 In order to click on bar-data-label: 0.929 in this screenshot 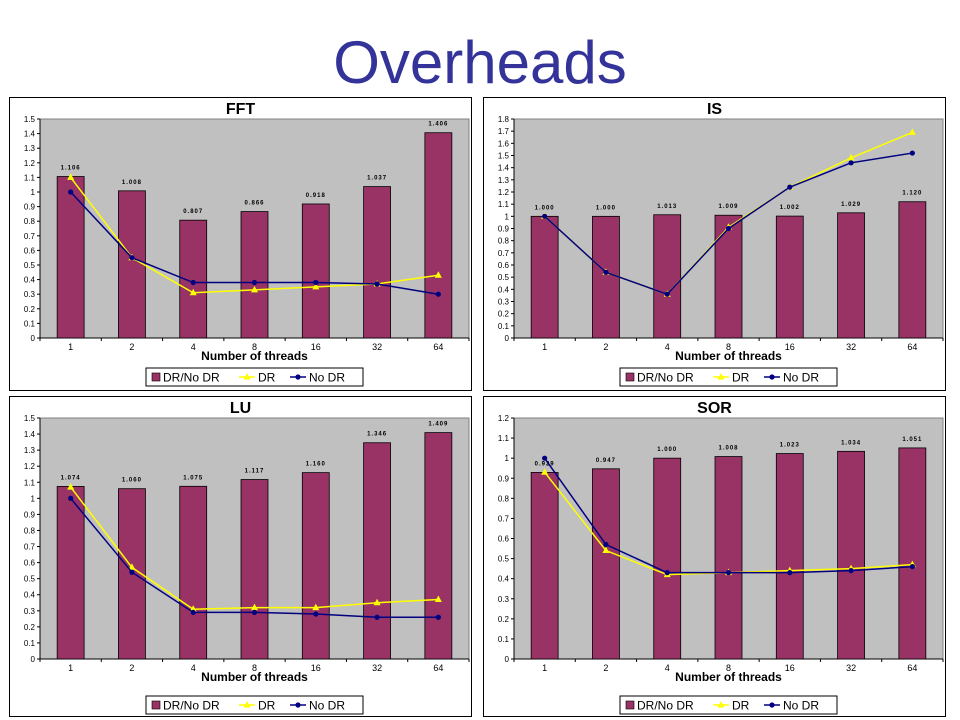, I will do `click(545, 464)`.